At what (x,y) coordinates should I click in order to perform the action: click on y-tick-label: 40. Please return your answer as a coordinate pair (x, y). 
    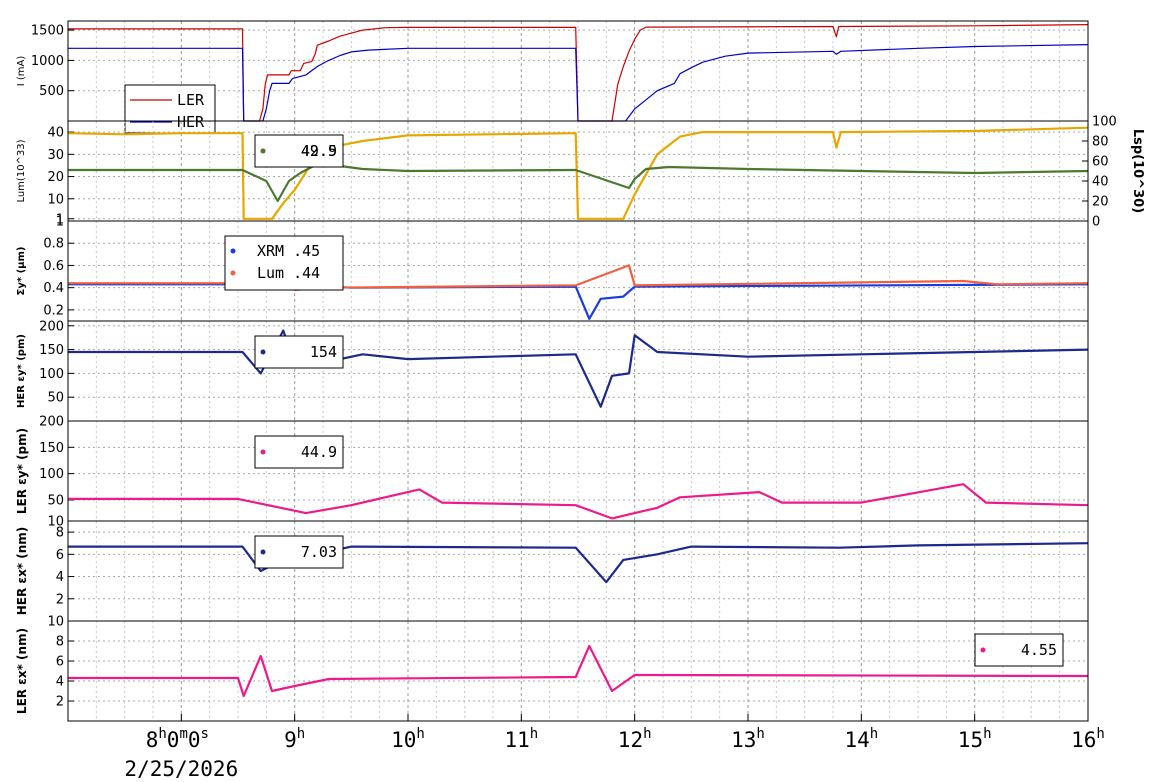
    Looking at the image, I should click on (55, 133).